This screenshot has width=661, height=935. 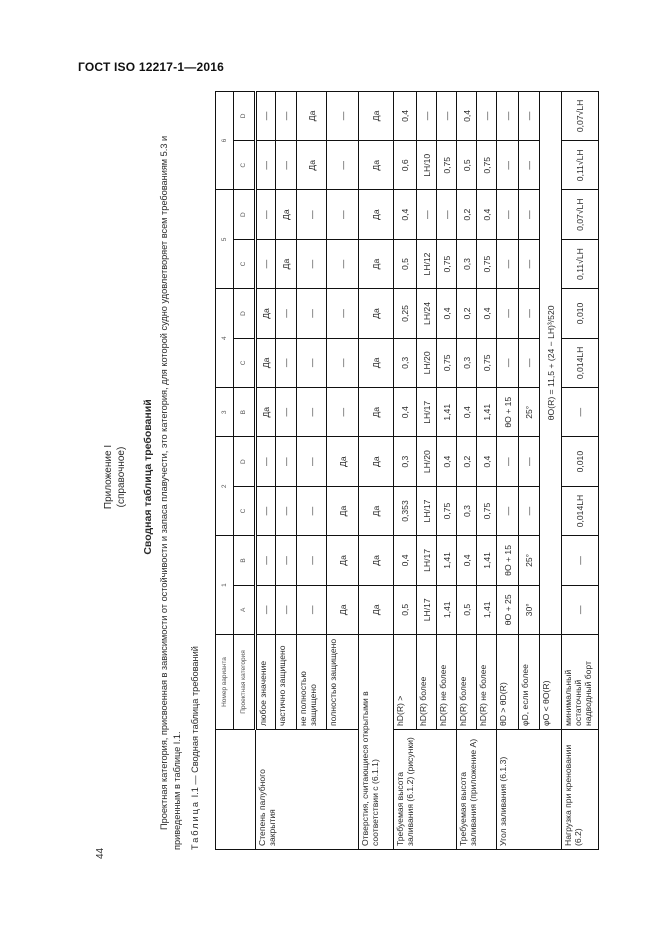 What do you see at coordinates (286, 682) in the screenshot?
I see `row-sublabel: частично защищено` at bounding box center [286, 682].